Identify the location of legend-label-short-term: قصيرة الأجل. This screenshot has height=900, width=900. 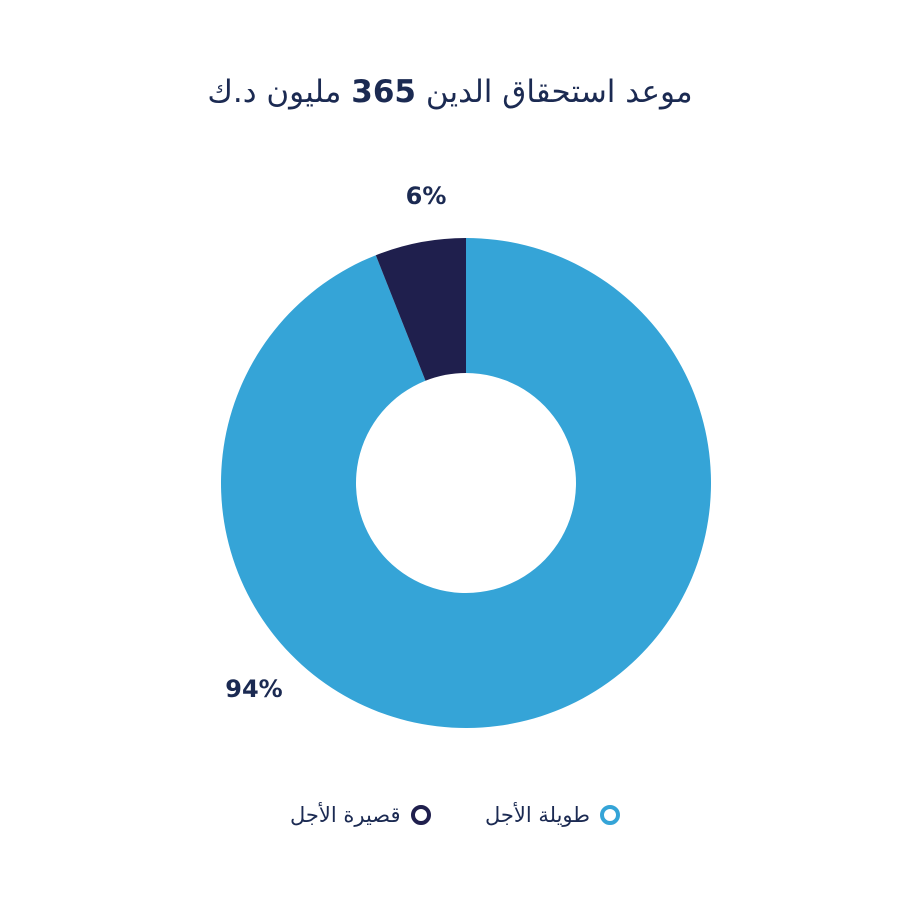
(345, 815).